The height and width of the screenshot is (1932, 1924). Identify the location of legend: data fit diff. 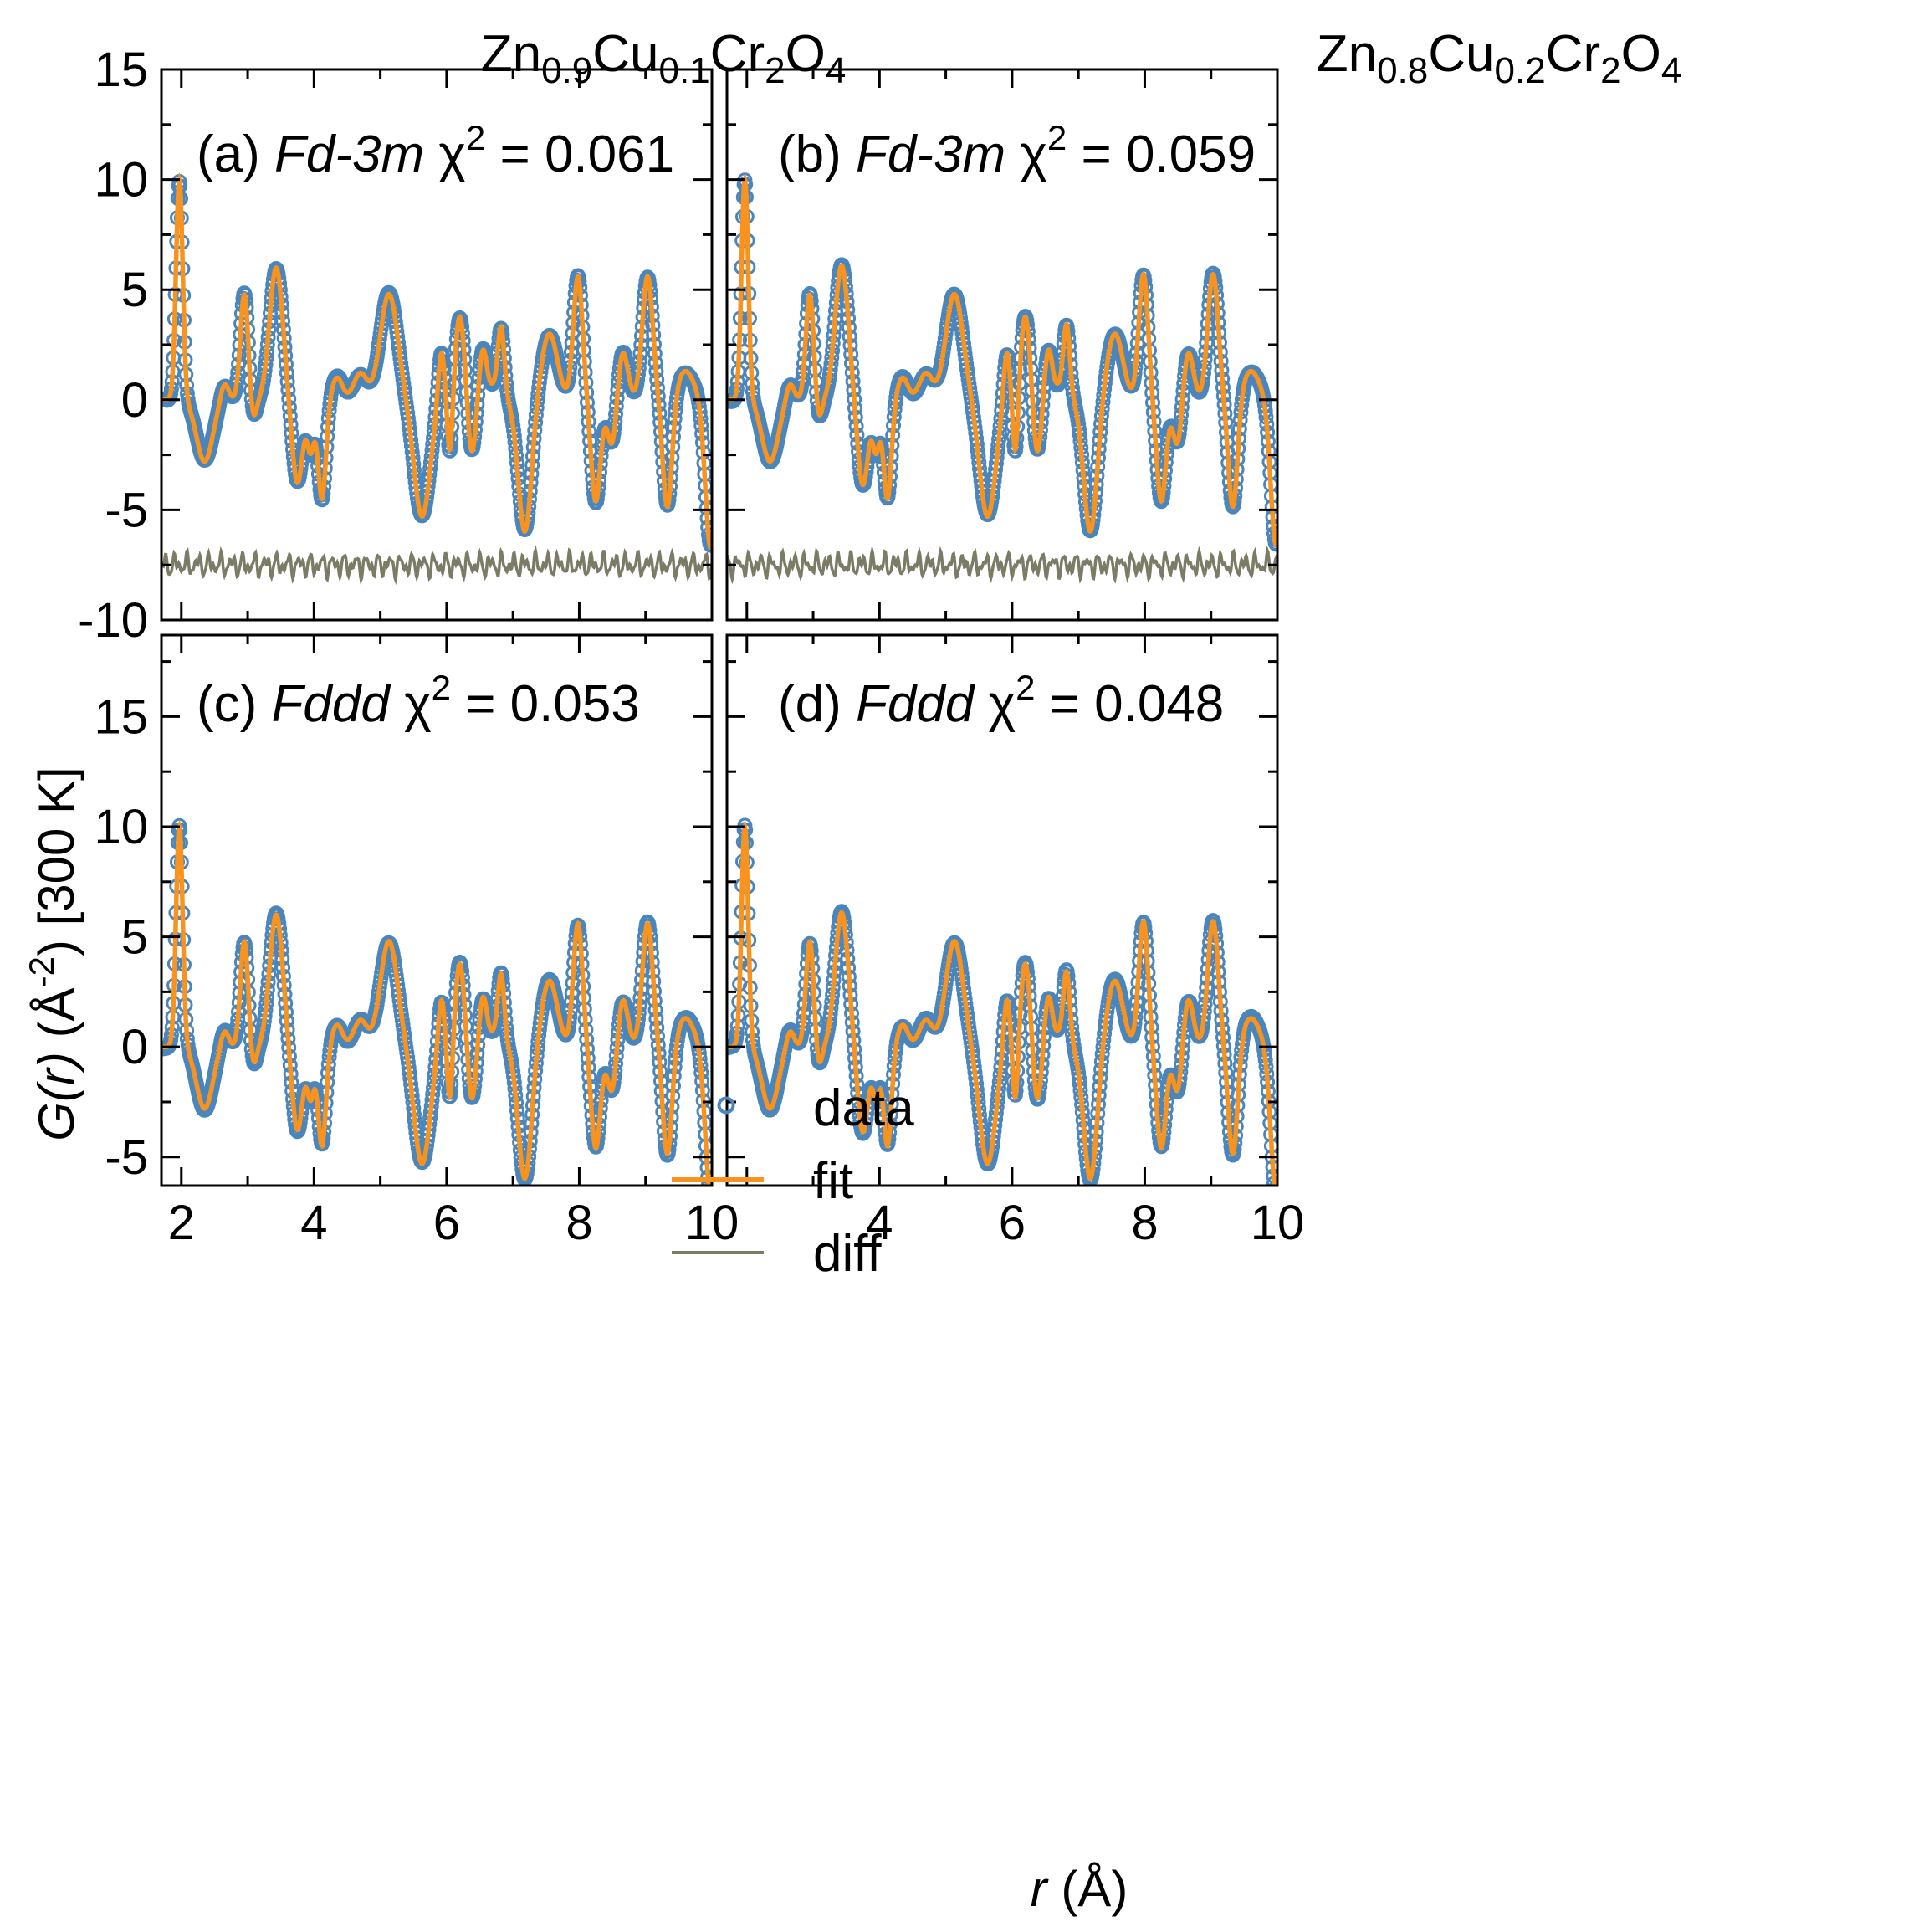
(793, 1181).